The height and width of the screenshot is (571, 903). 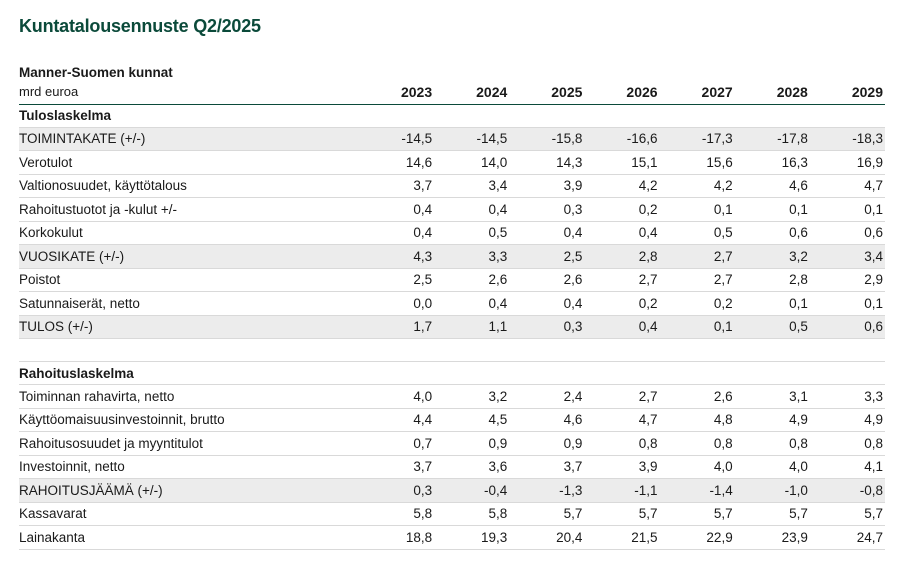 What do you see at coordinates (847, 396) in the screenshot?
I see `value-cell: 3,3` at bounding box center [847, 396].